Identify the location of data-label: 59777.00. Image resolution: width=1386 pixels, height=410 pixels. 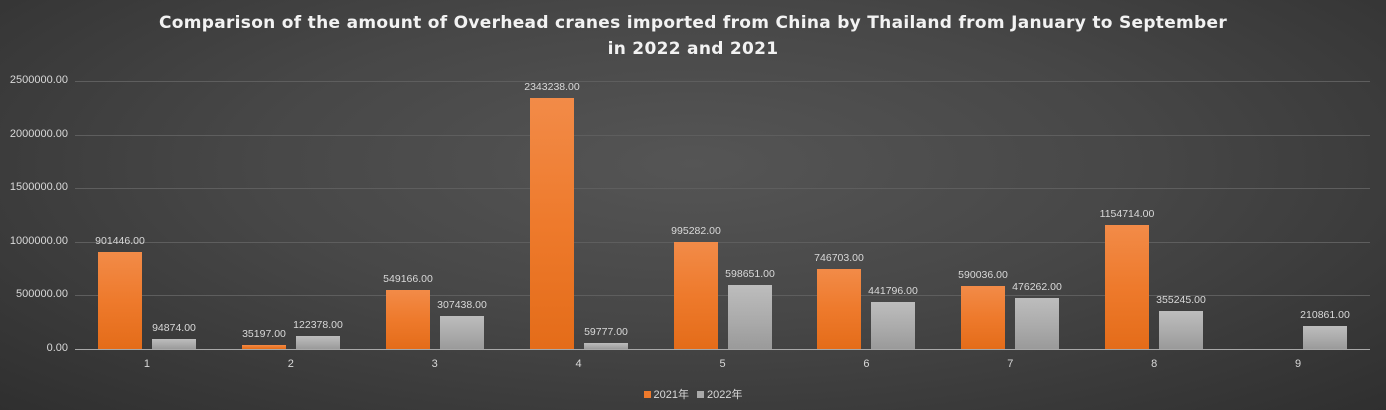
(606, 332).